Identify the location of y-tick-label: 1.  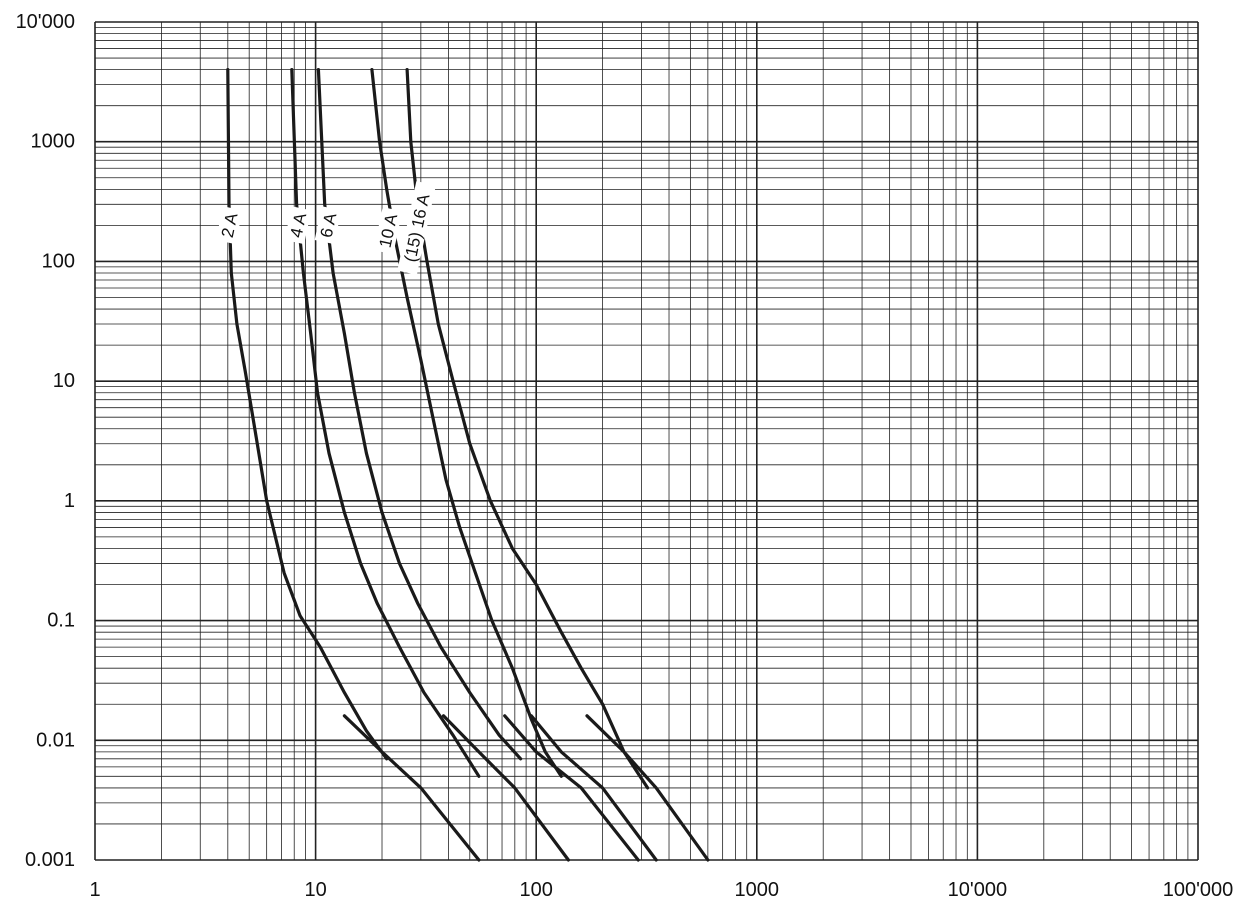
(69, 501).